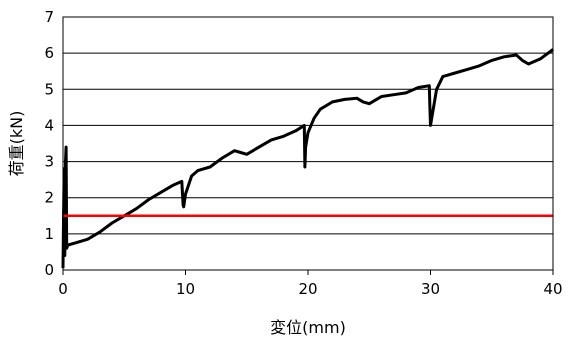 This screenshot has width=568, height=340. What do you see at coordinates (430, 289) in the screenshot?
I see `x-tick-label: 30` at bounding box center [430, 289].